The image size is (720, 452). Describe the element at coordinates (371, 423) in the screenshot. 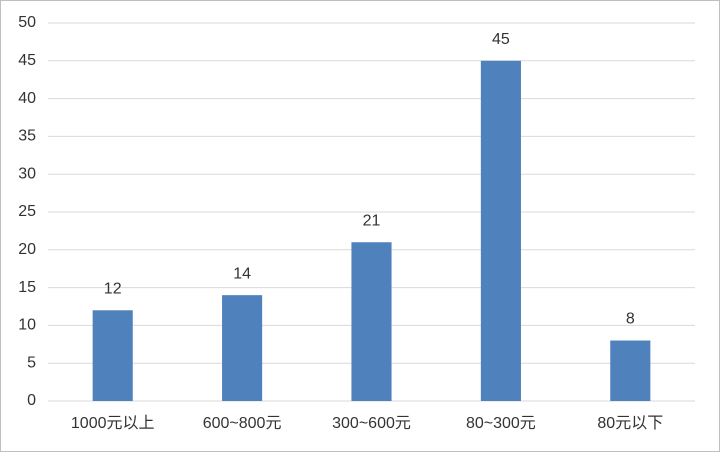

I see `x-tick-label: 300~600元` at that location.